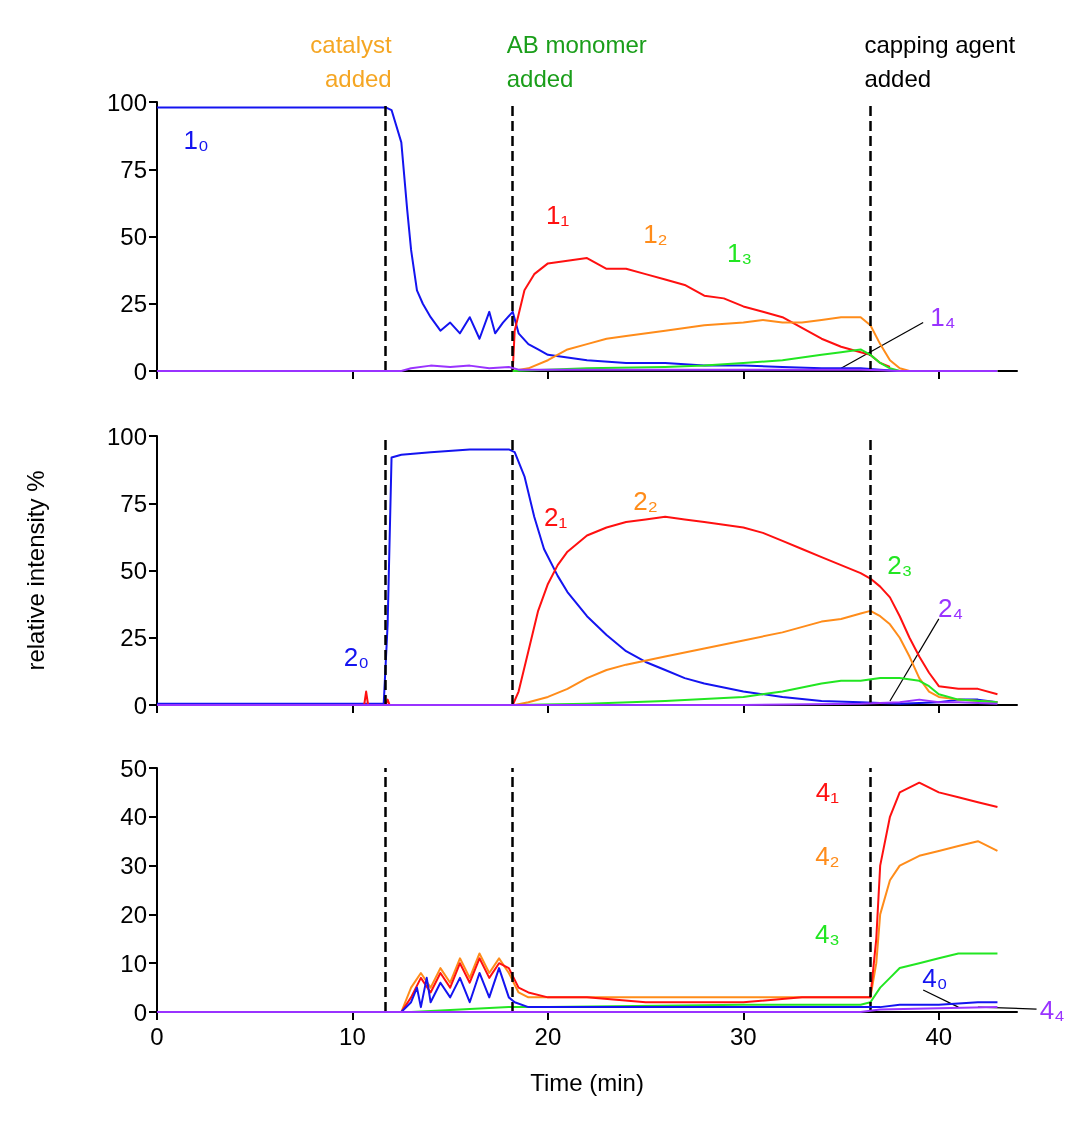  What do you see at coordinates (827, 792) in the screenshot?
I see `series-label: 4₁` at bounding box center [827, 792].